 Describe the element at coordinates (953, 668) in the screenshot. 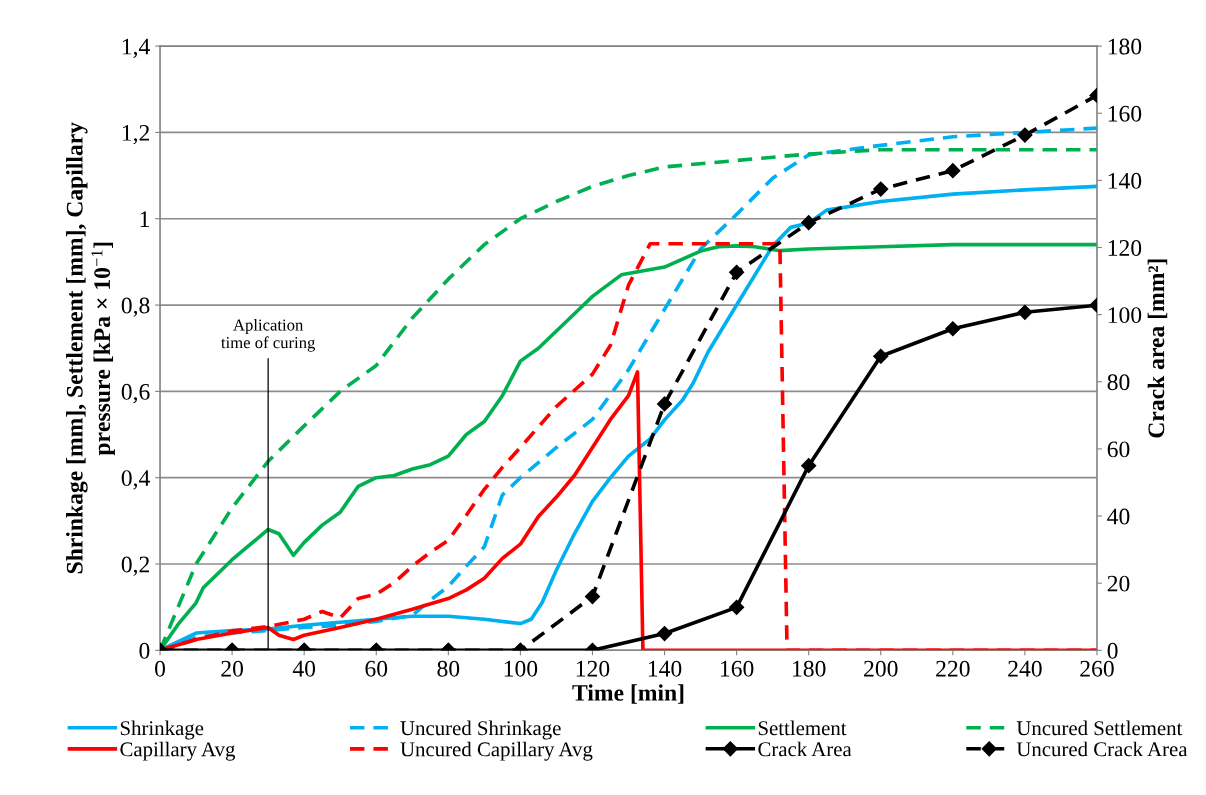

I see `x-tick-label: 220` at that location.